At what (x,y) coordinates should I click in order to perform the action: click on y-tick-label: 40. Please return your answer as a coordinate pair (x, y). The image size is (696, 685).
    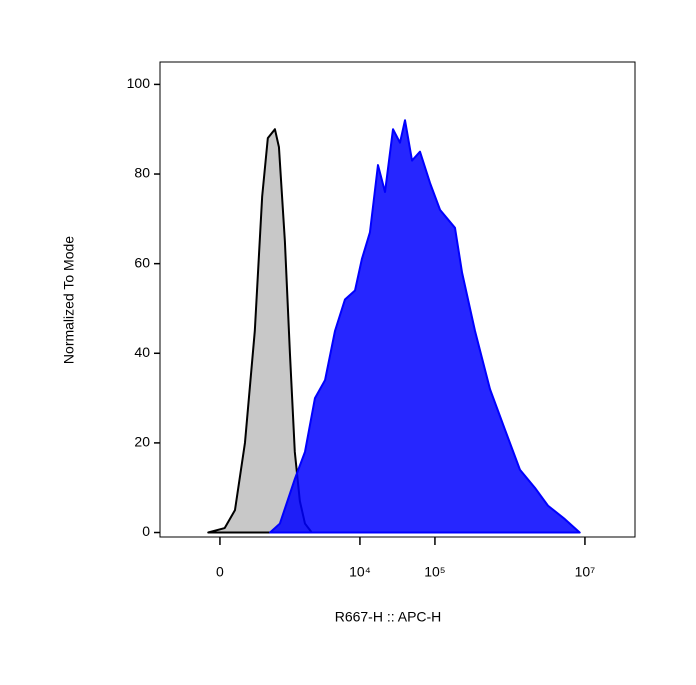
    Looking at the image, I should click on (142, 352).